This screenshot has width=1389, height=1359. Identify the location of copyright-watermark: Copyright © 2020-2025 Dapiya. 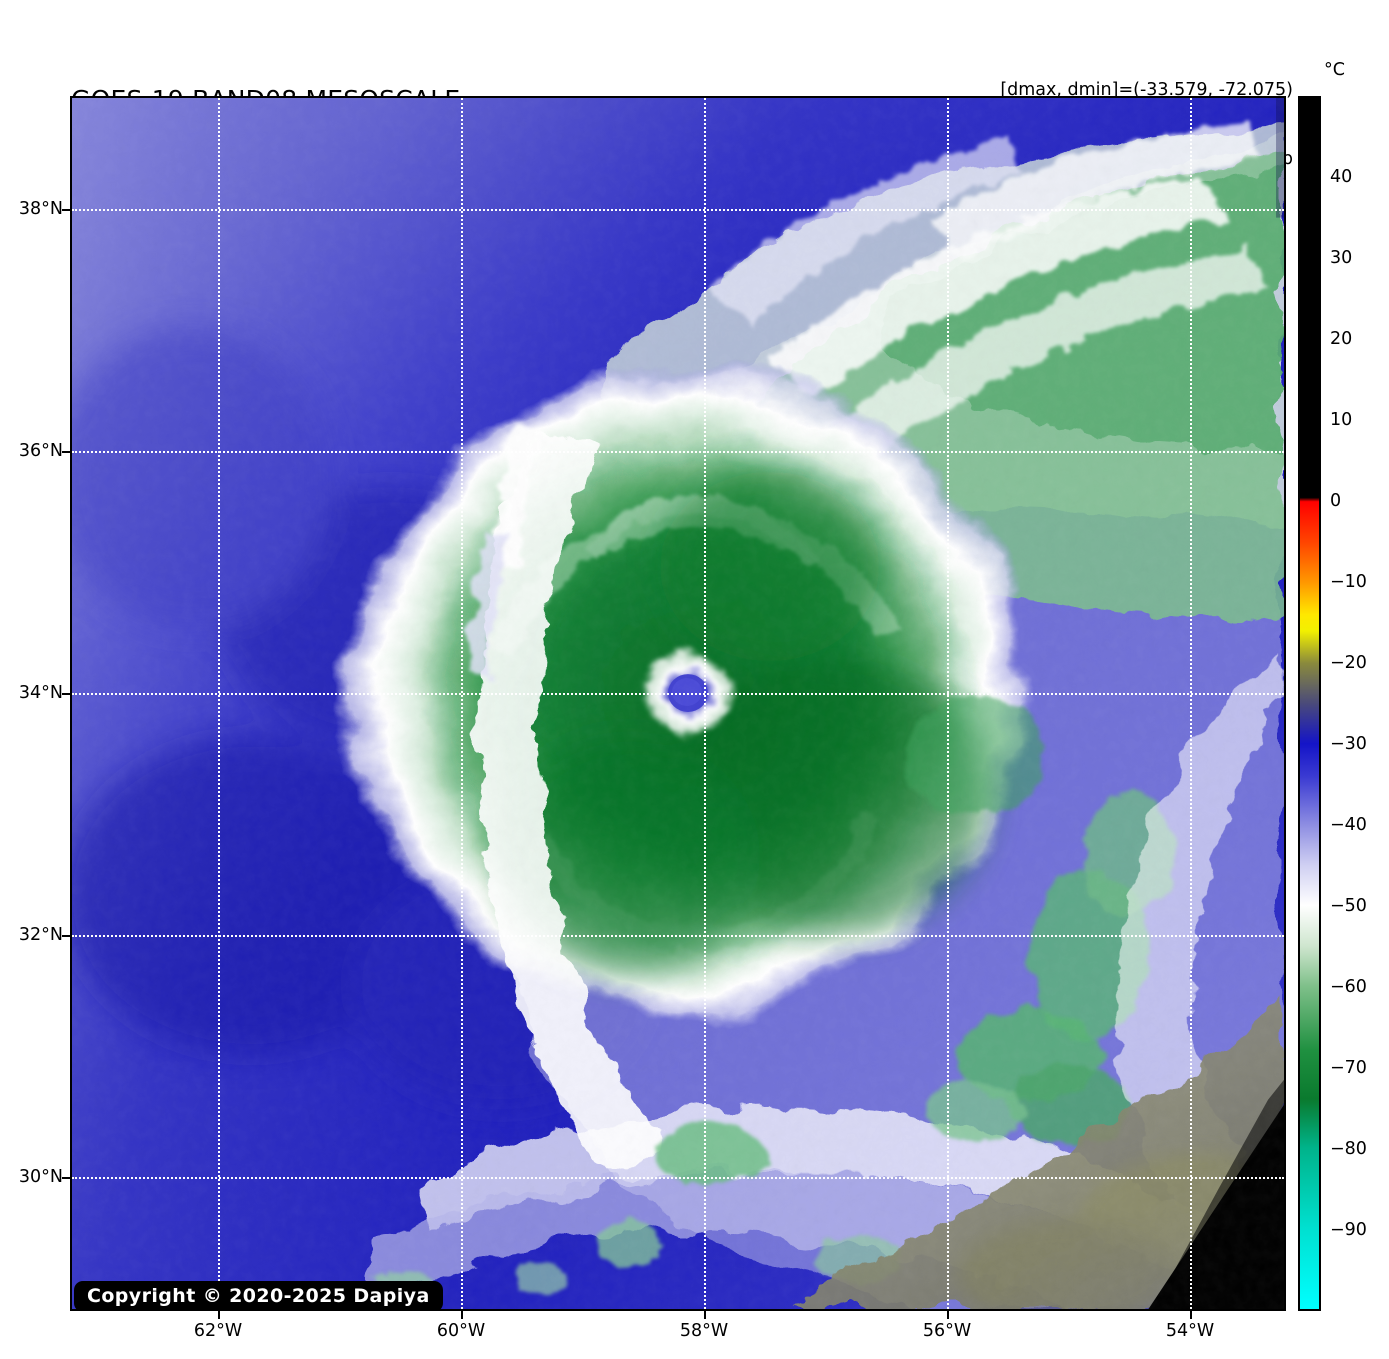
(258, 1295).